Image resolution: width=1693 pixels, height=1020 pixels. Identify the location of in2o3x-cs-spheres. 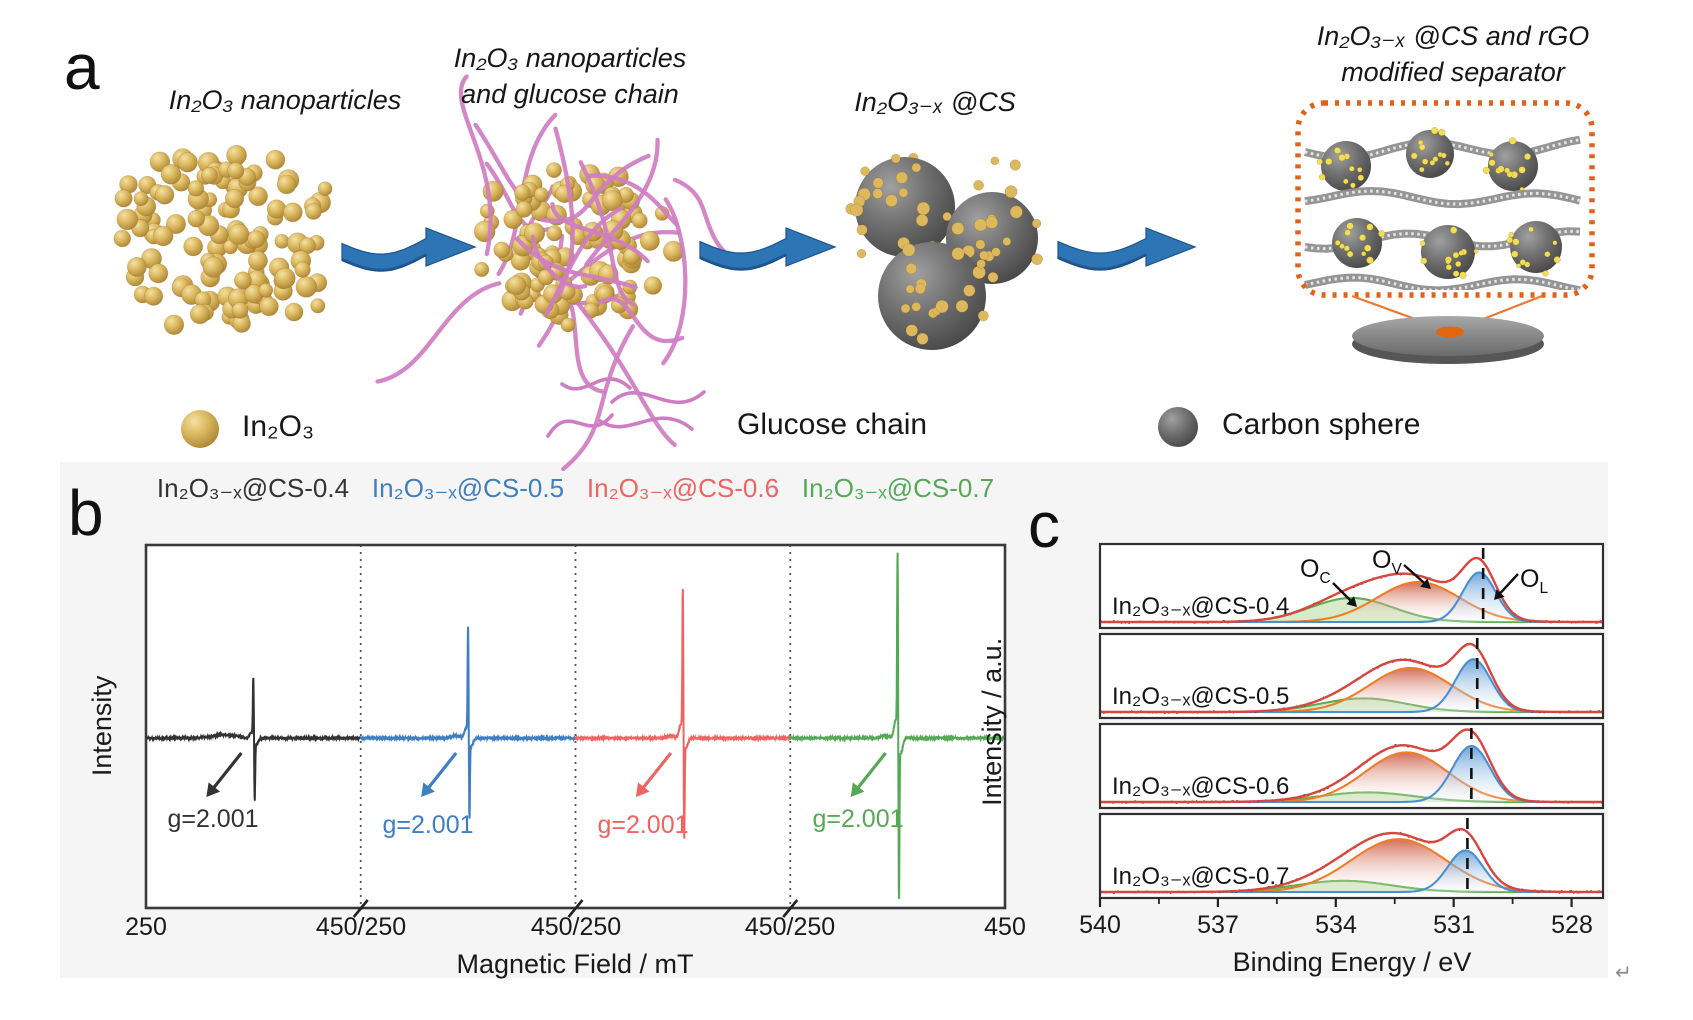
(944, 251).